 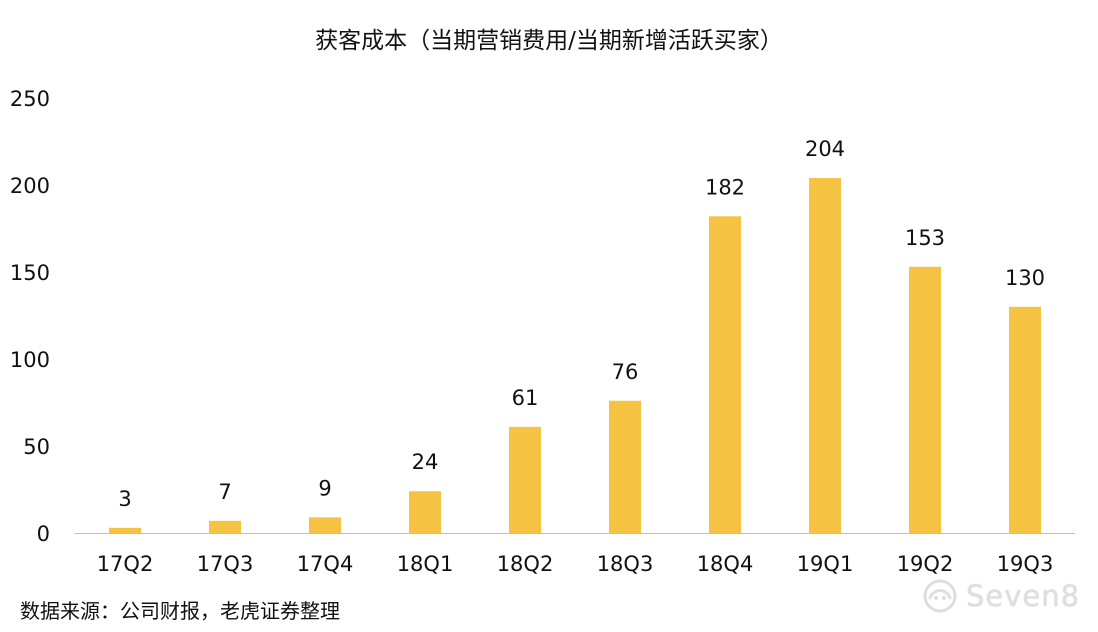 What do you see at coordinates (925, 399) in the screenshot?
I see `bar-19Q2` at bounding box center [925, 399].